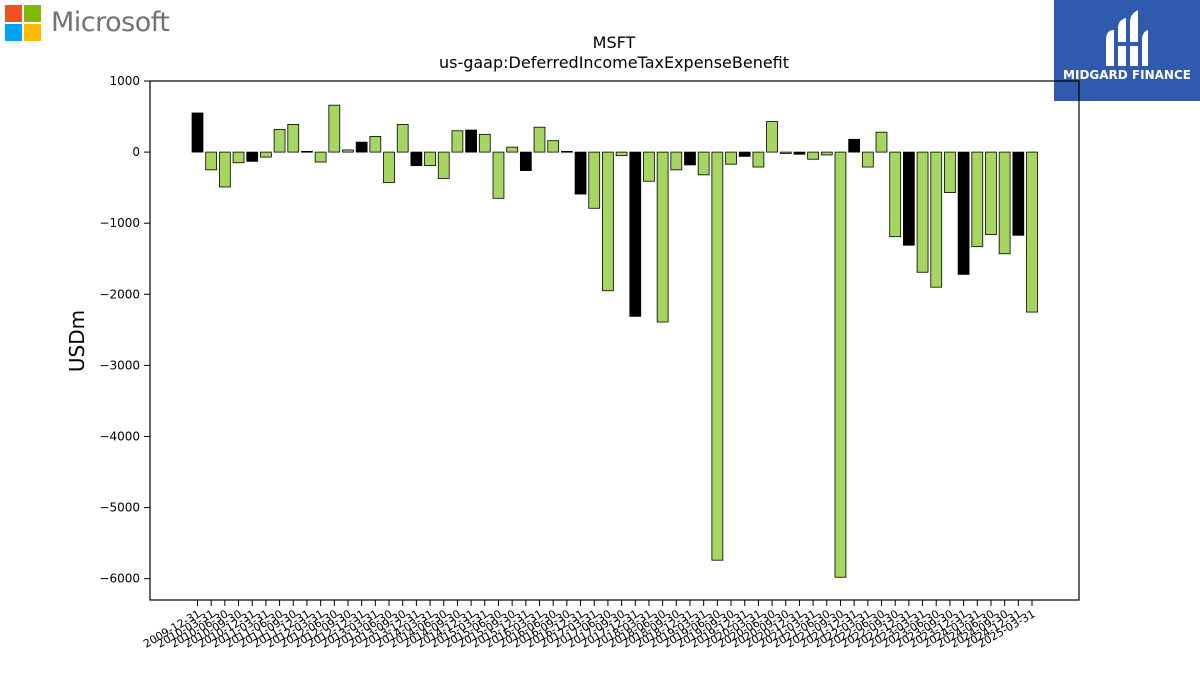  What do you see at coordinates (1127, 38) in the screenshot?
I see `midgard-mark-icon` at bounding box center [1127, 38].